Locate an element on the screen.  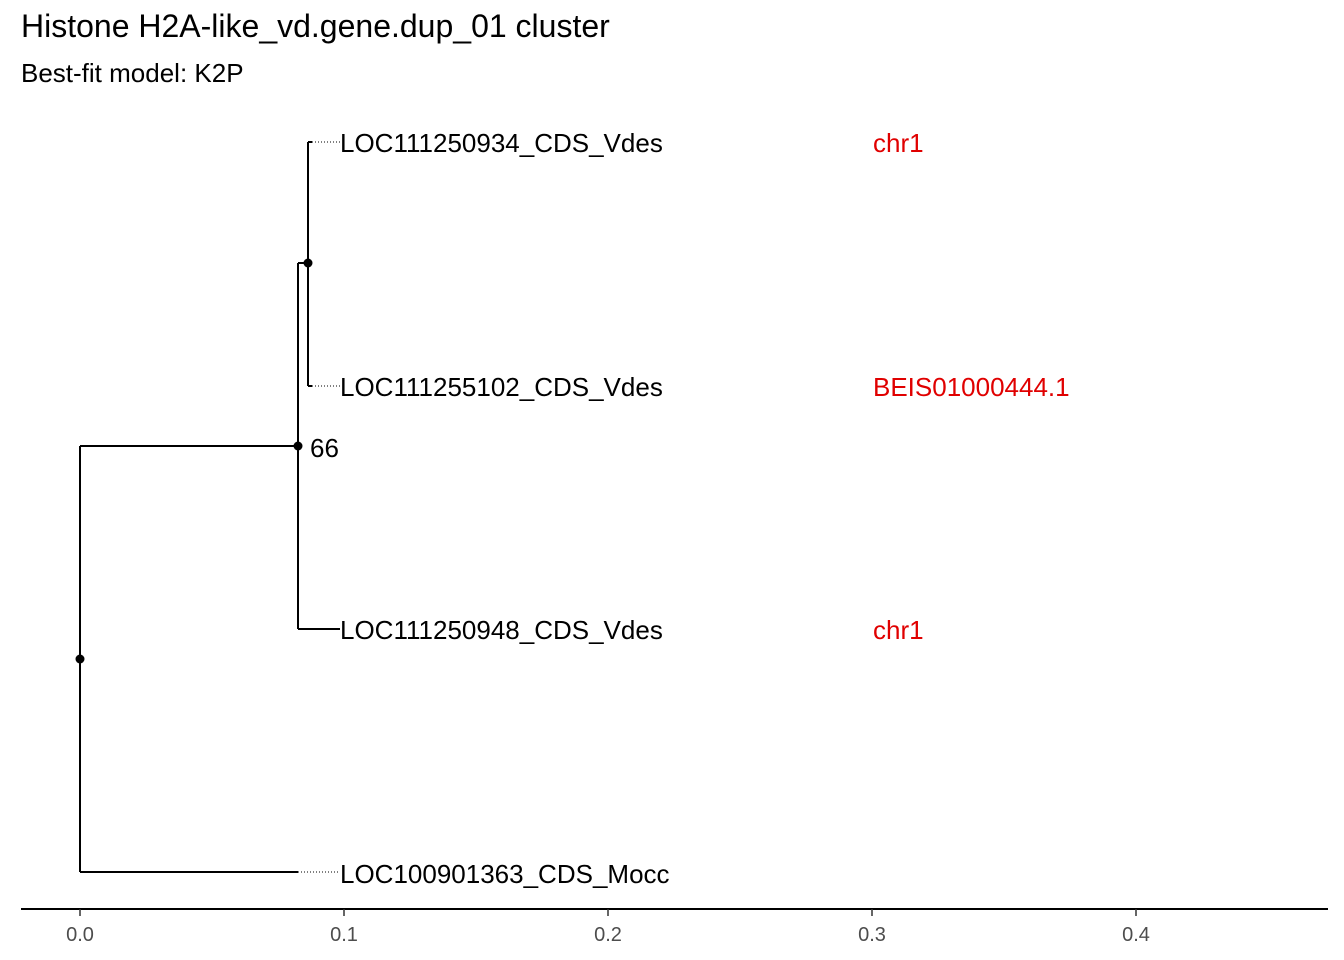
figure-subtitle: Best-fit model: K2P is located at coordinates (132, 73).